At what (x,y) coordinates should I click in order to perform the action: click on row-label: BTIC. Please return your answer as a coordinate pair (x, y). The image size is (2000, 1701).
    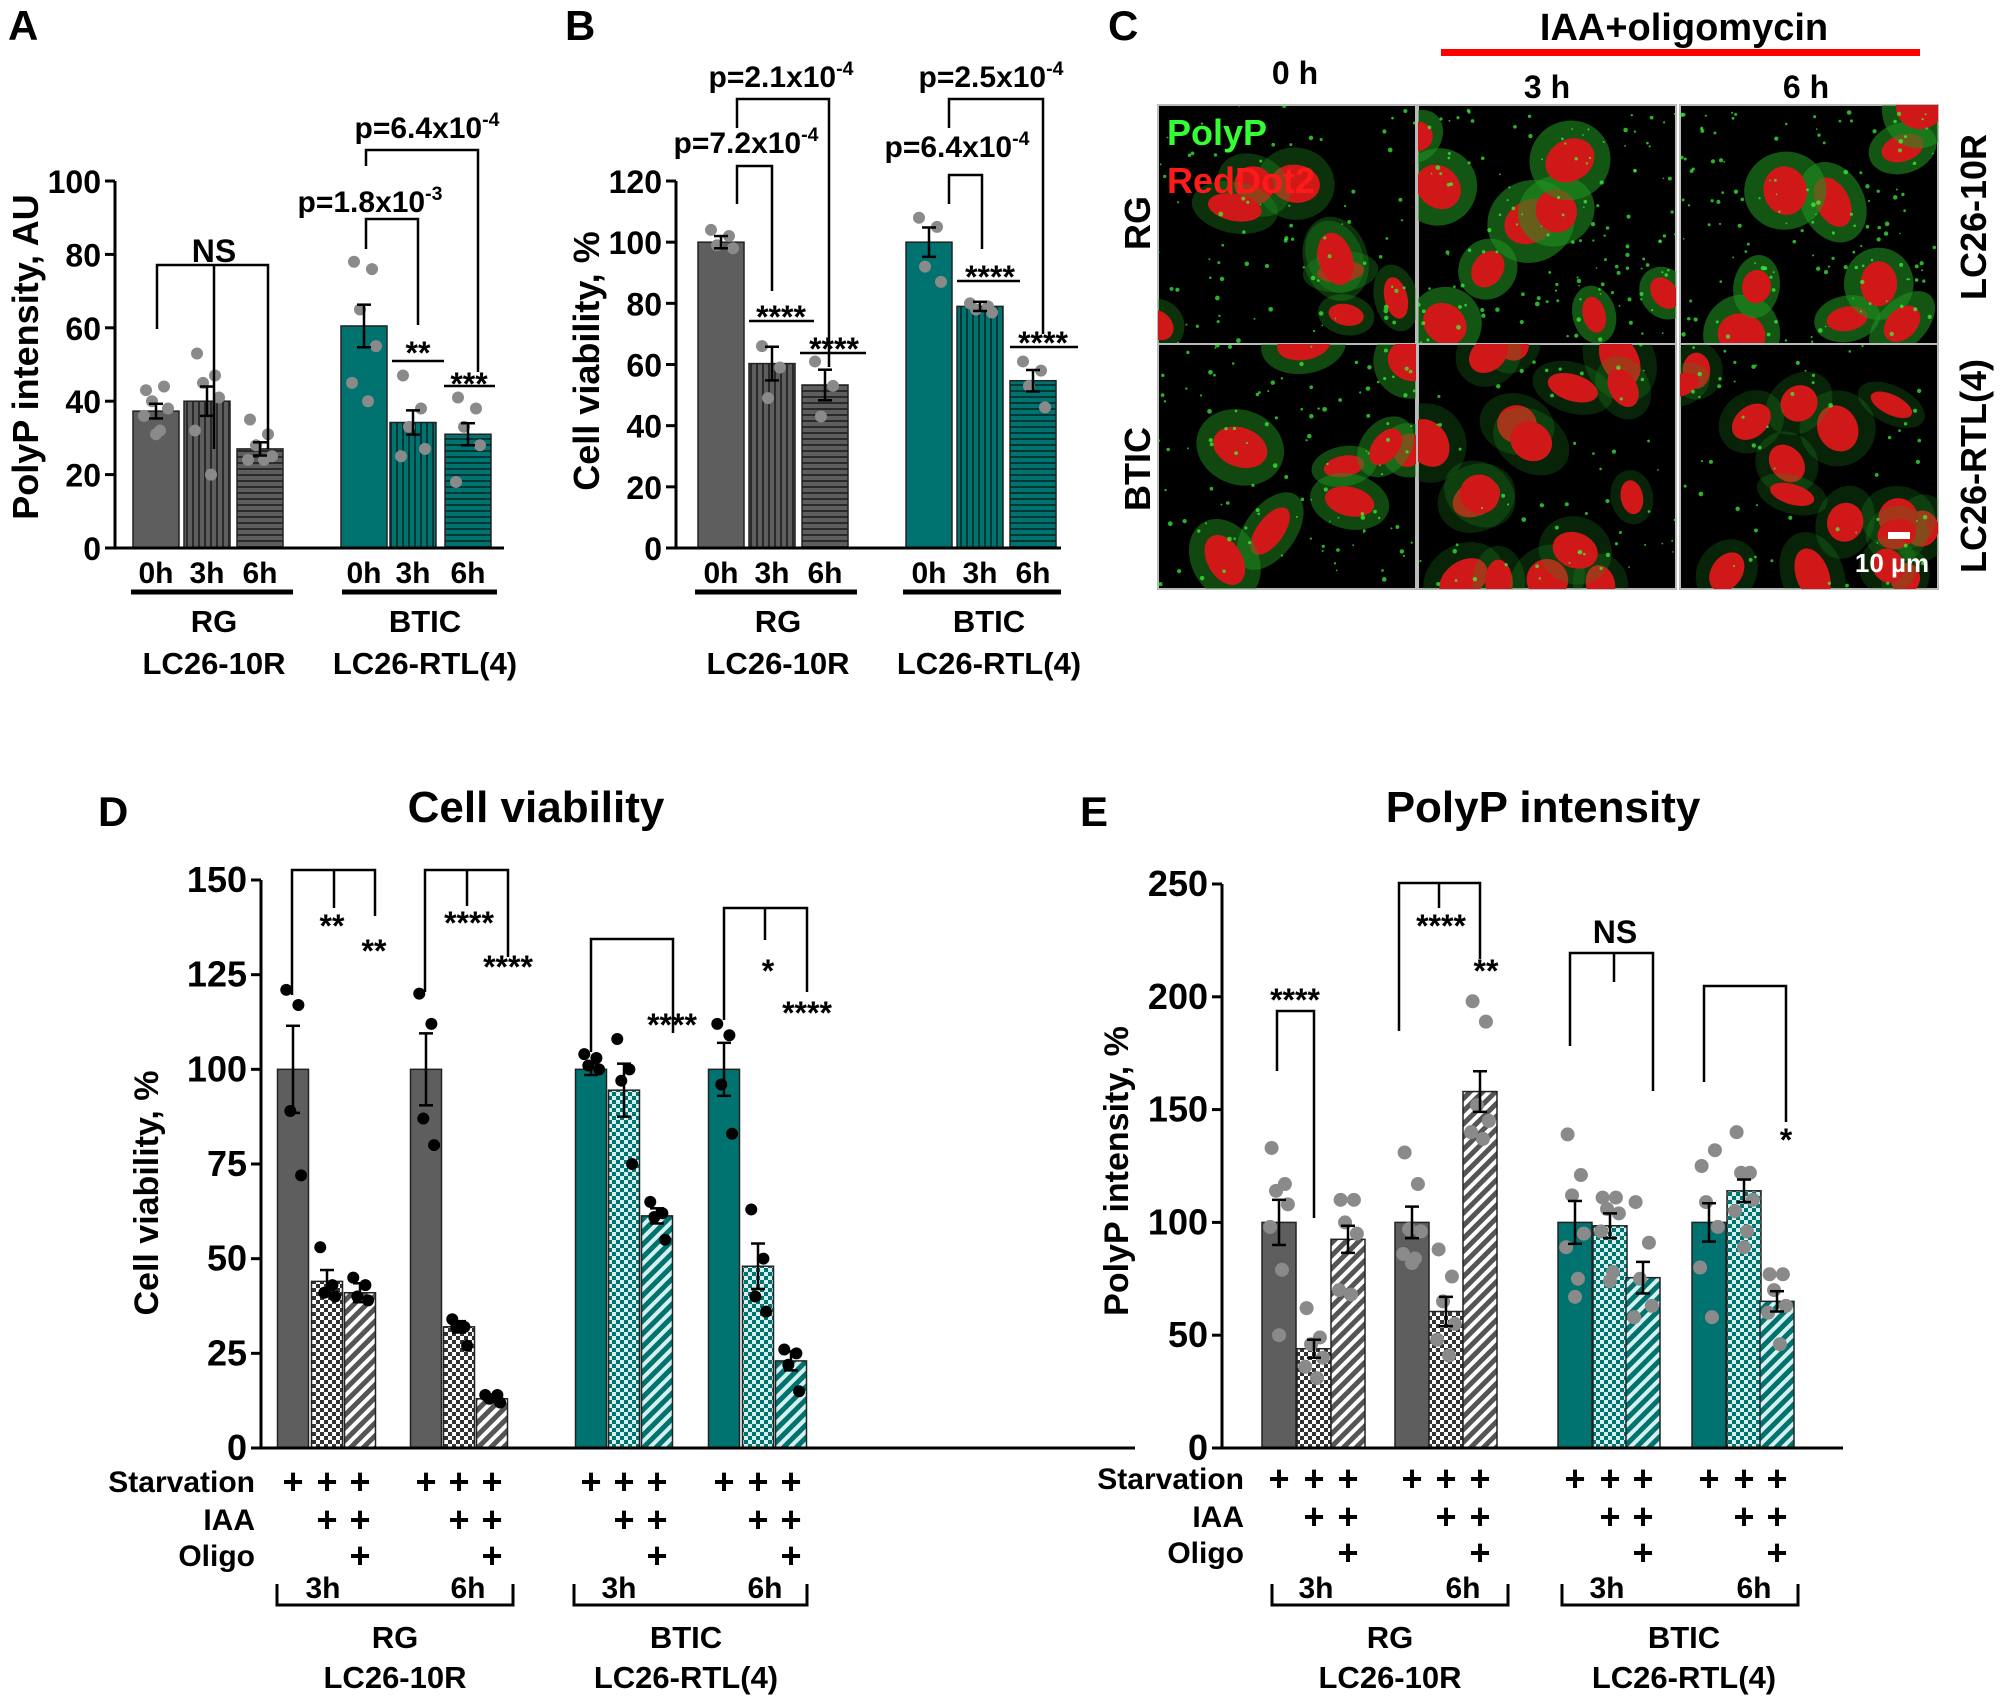
    Looking at the image, I should click on (1137, 469).